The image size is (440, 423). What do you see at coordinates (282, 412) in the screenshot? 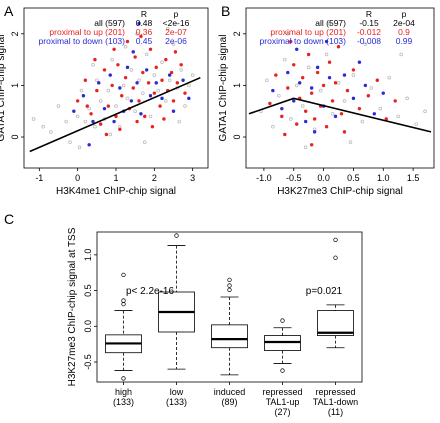
I see `category-count: (27)` at bounding box center [282, 412].